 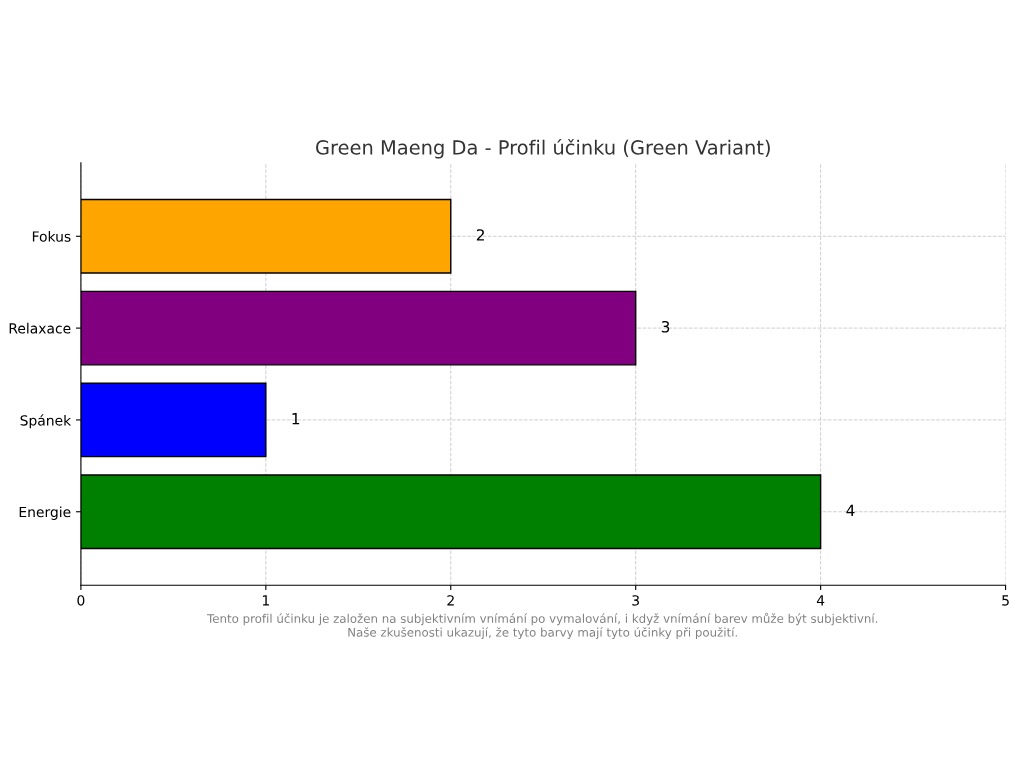 What do you see at coordinates (51, 236) in the screenshot?
I see `y-tick-label: Fokus` at bounding box center [51, 236].